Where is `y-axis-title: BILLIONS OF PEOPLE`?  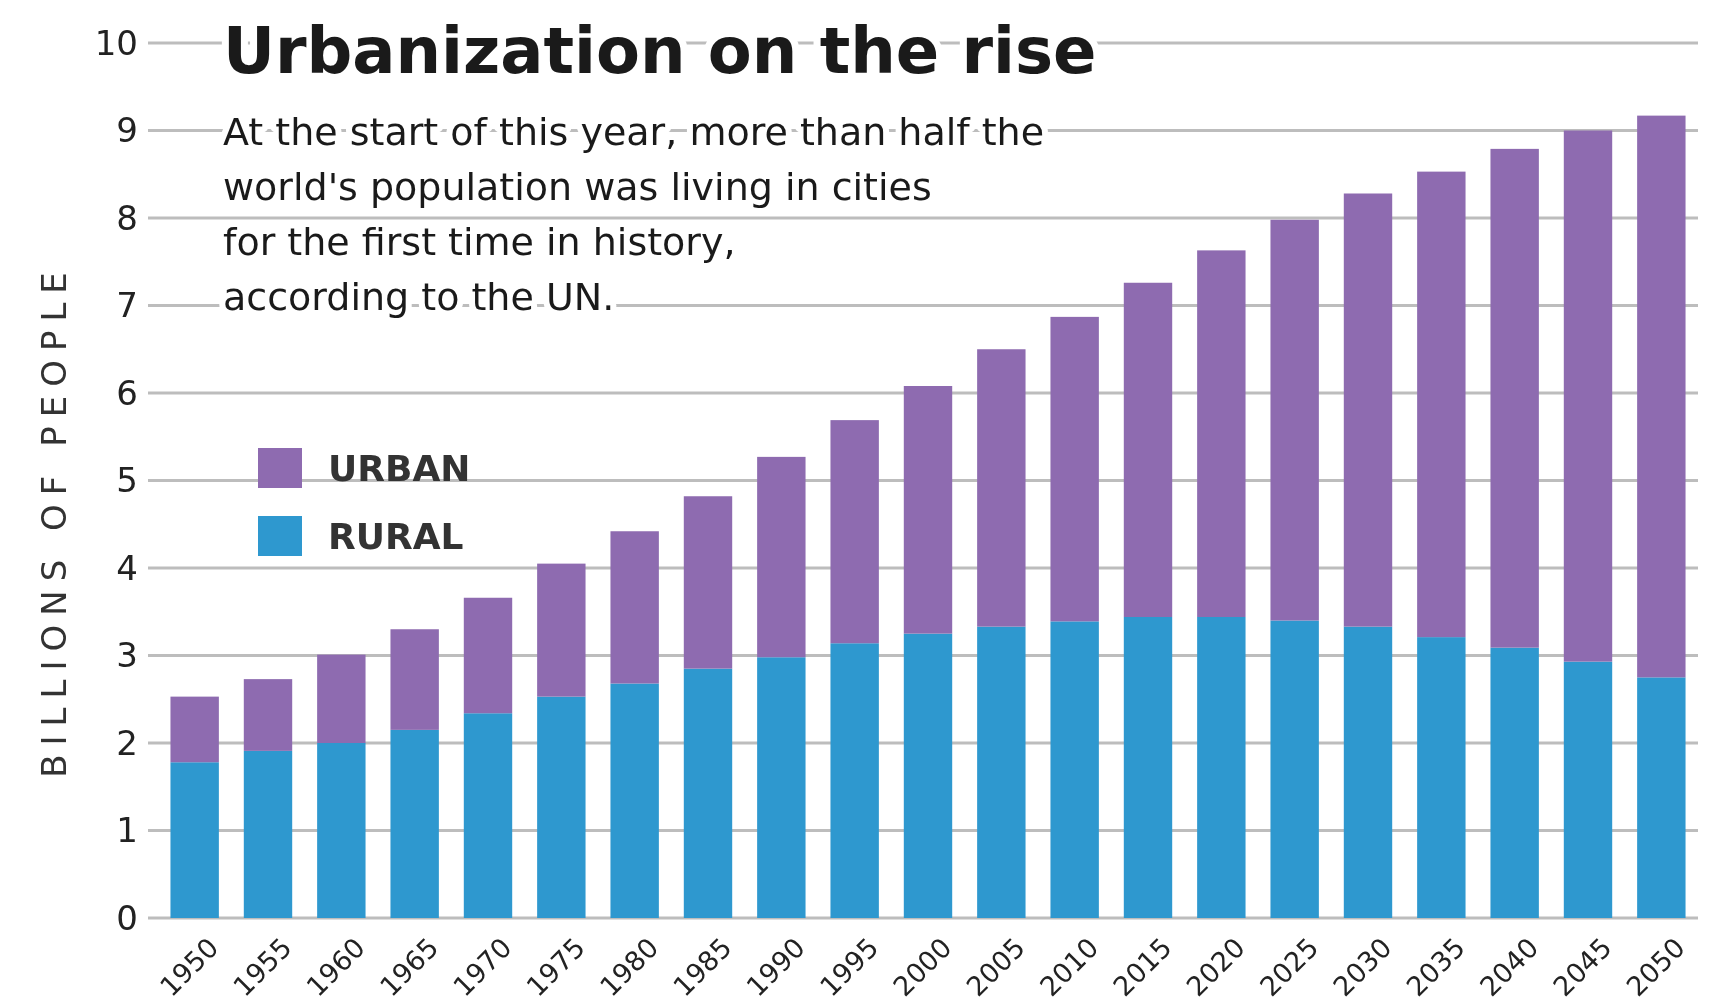 y-axis-title: BILLIONS OF PEOPLE is located at coordinates (54, 520).